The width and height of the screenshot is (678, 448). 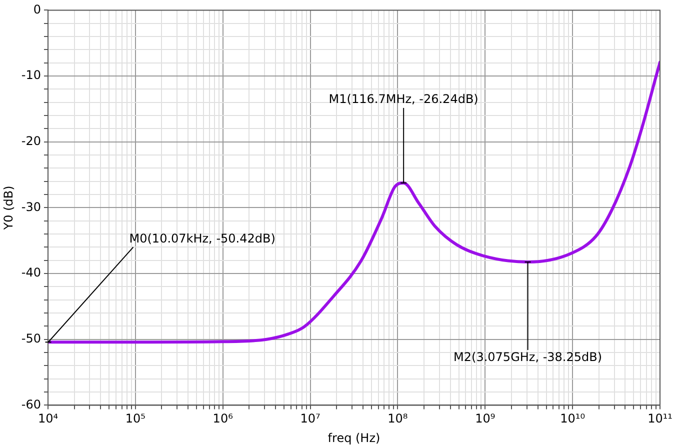 What do you see at coordinates (31, 75) in the screenshot?
I see `y-tick-label: -10` at bounding box center [31, 75].